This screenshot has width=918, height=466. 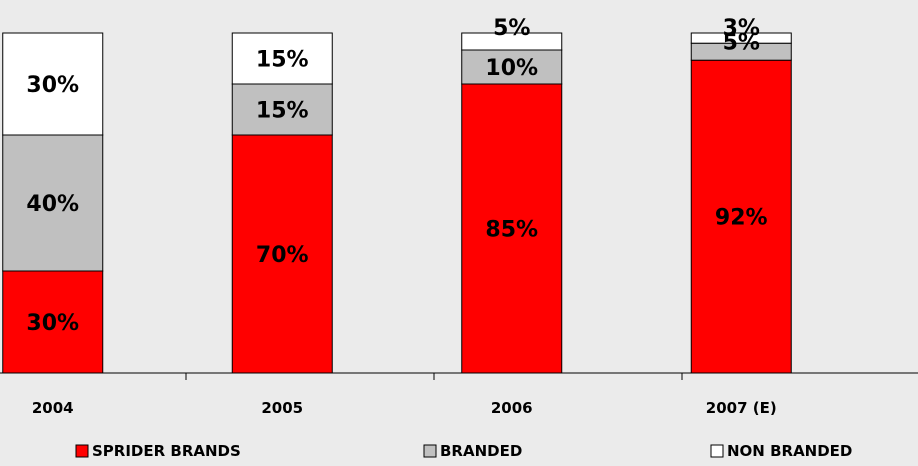 I want to click on label-spider-brands-3: 92%, so click(x=741, y=218).